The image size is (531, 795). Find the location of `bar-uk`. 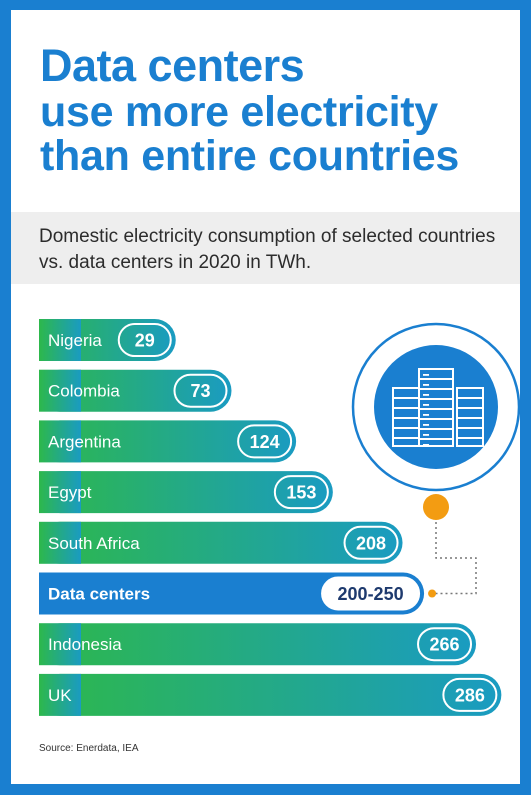

bar-uk is located at coordinates (270, 694).